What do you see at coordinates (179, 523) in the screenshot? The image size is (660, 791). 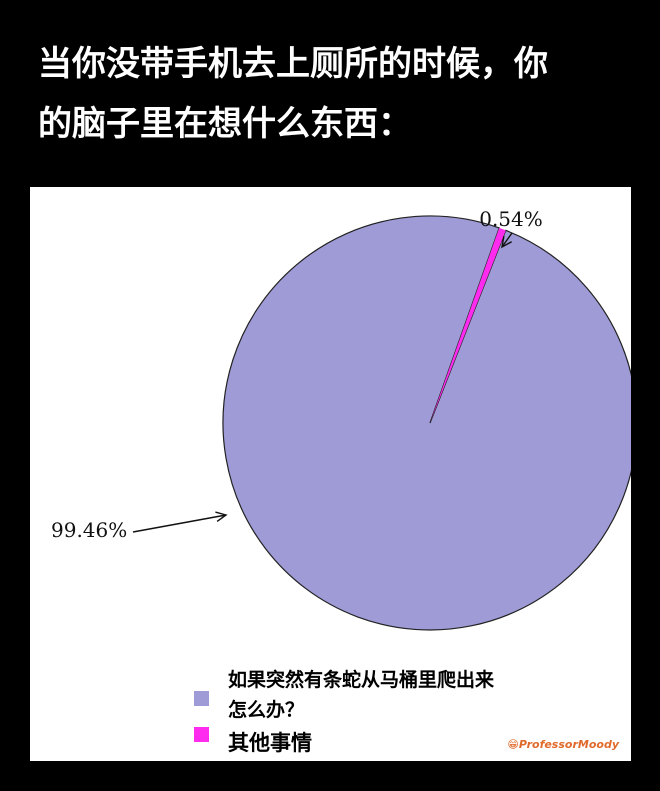 I see `data-label-large-arrow-line` at bounding box center [179, 523].